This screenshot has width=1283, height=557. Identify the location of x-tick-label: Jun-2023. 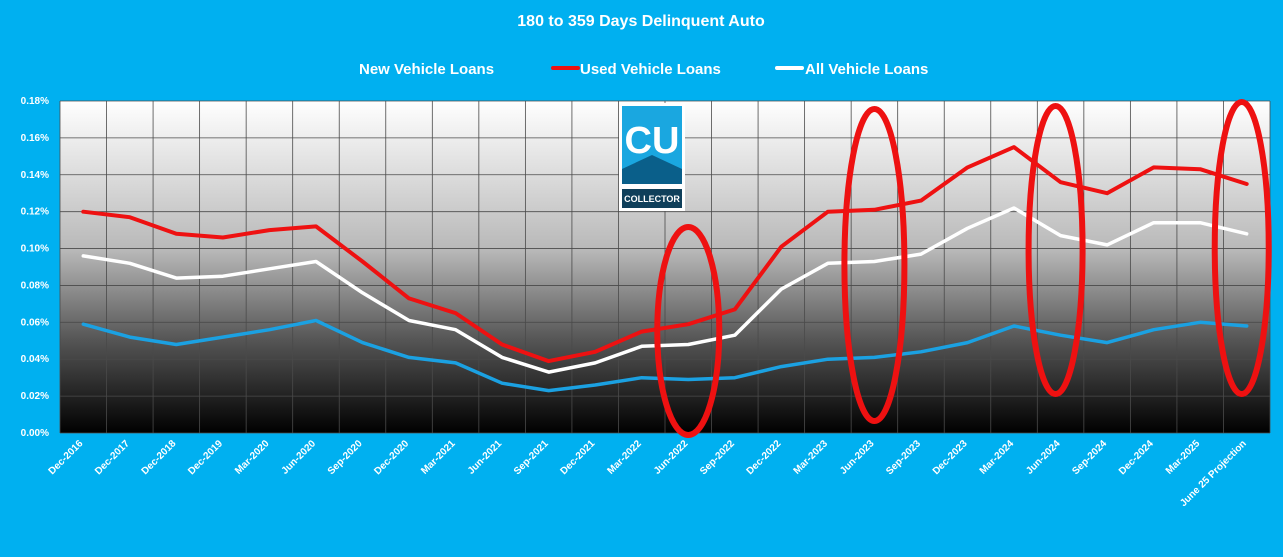
(857, 457).